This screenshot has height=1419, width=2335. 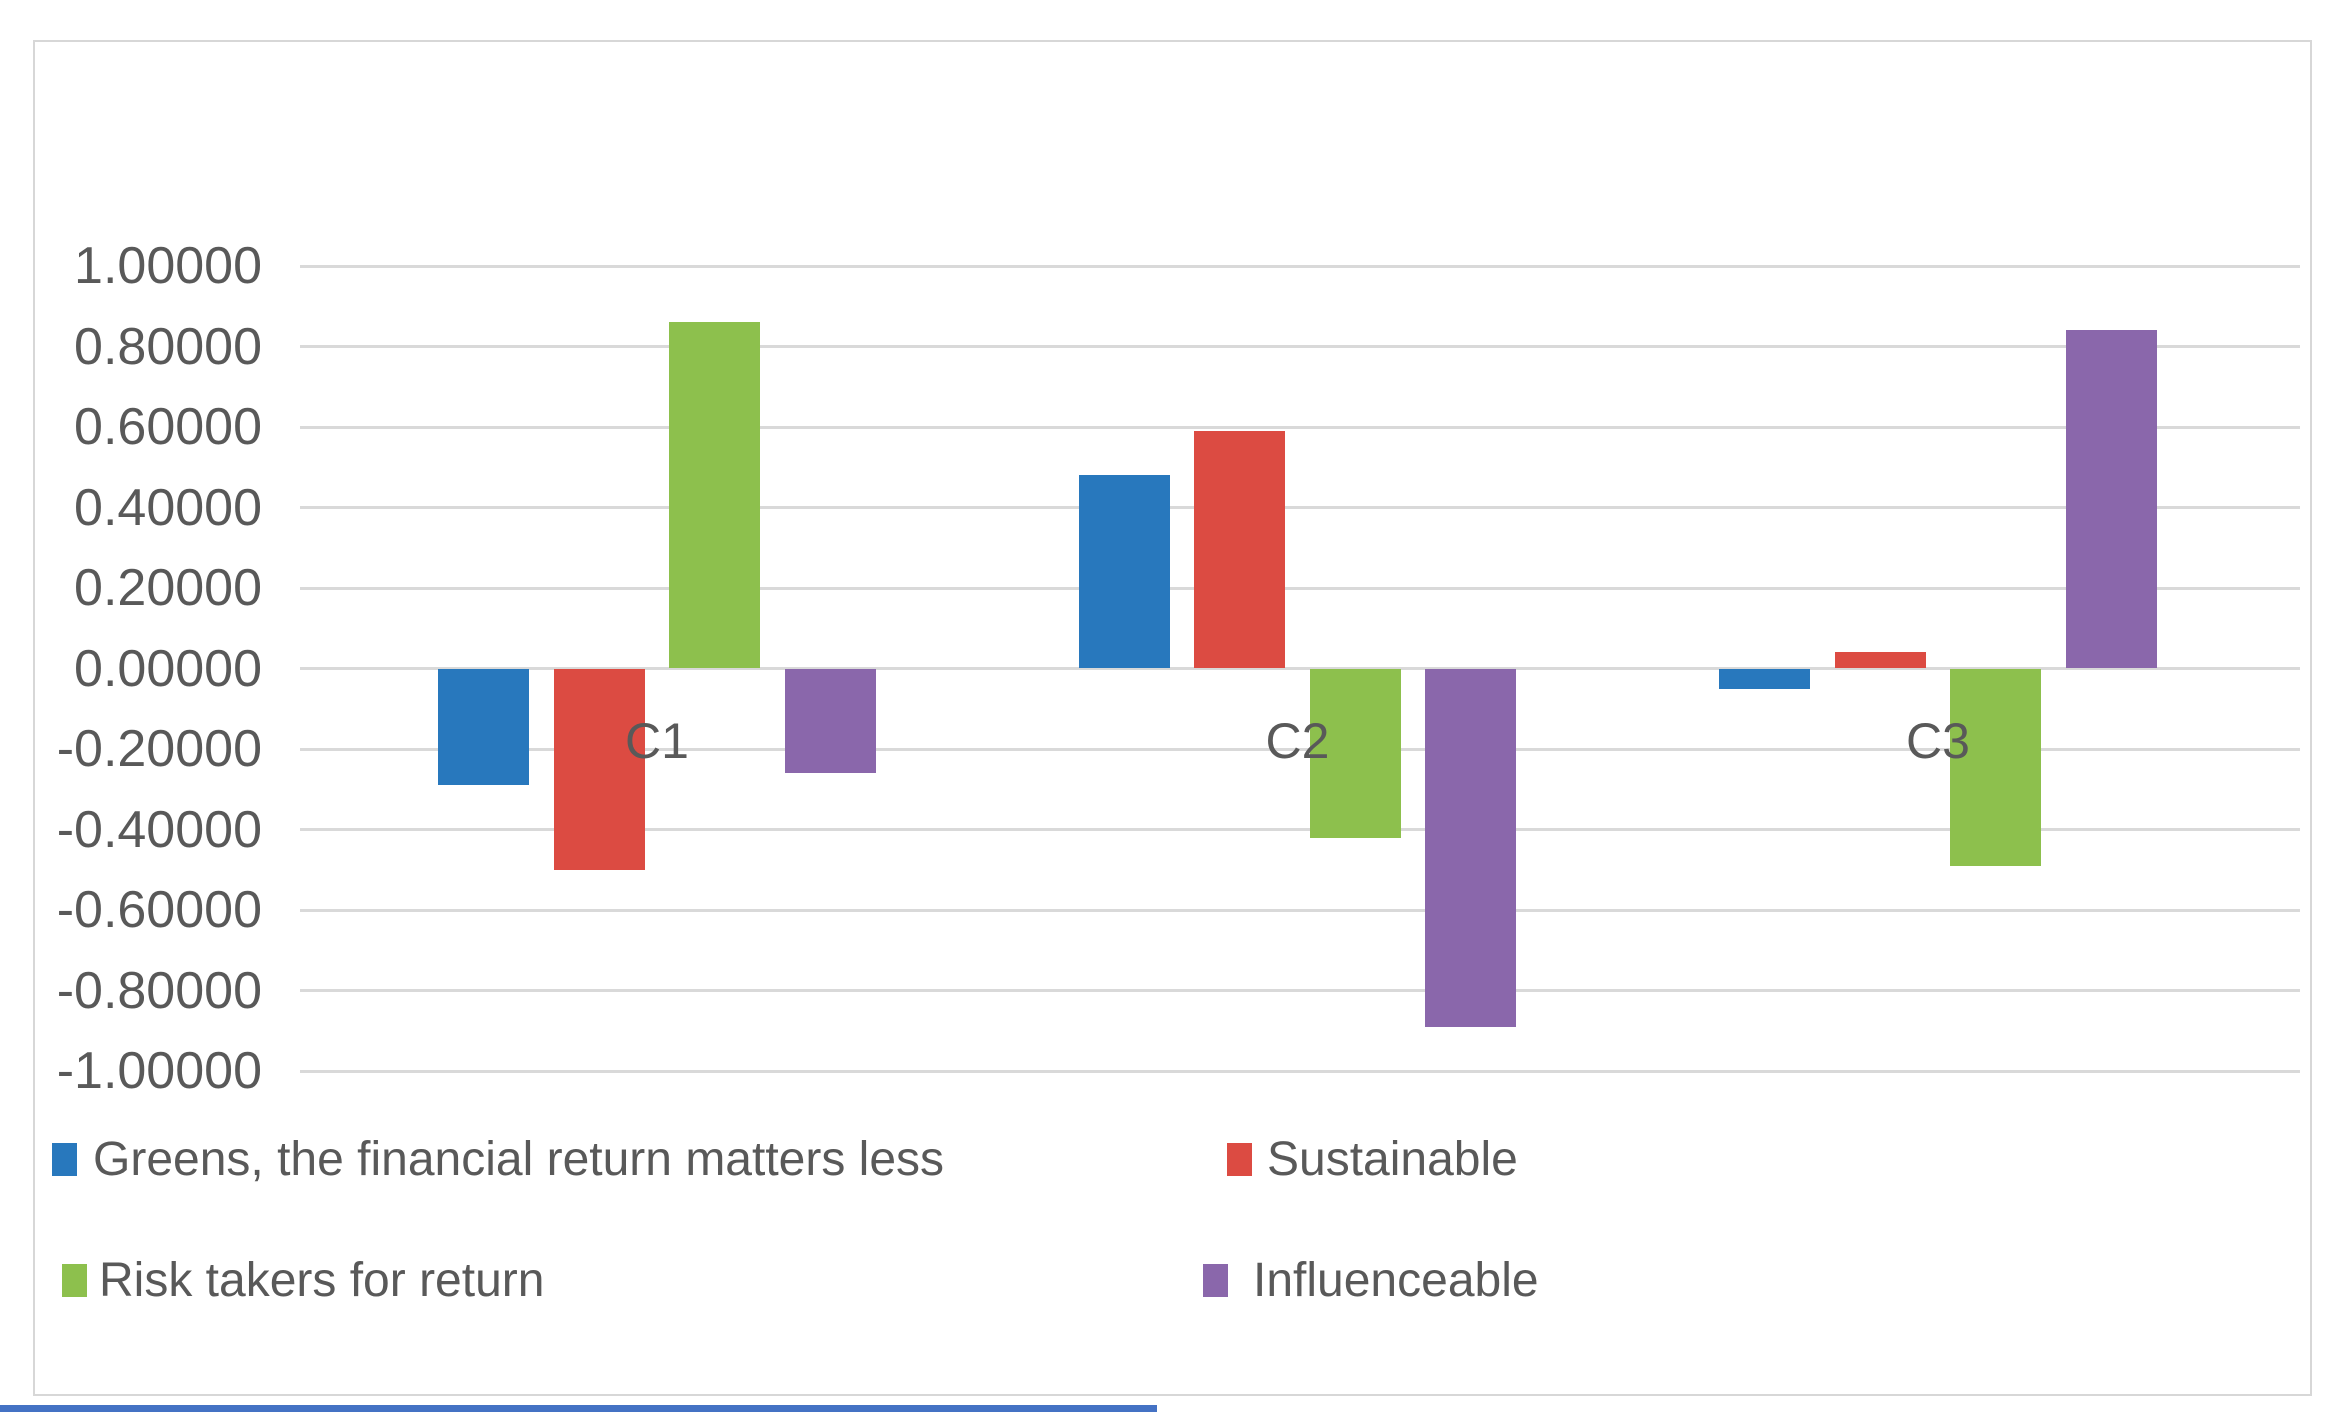 I want to click on y-axis-tick-label: 0.40000, so click(x=168, y=507).